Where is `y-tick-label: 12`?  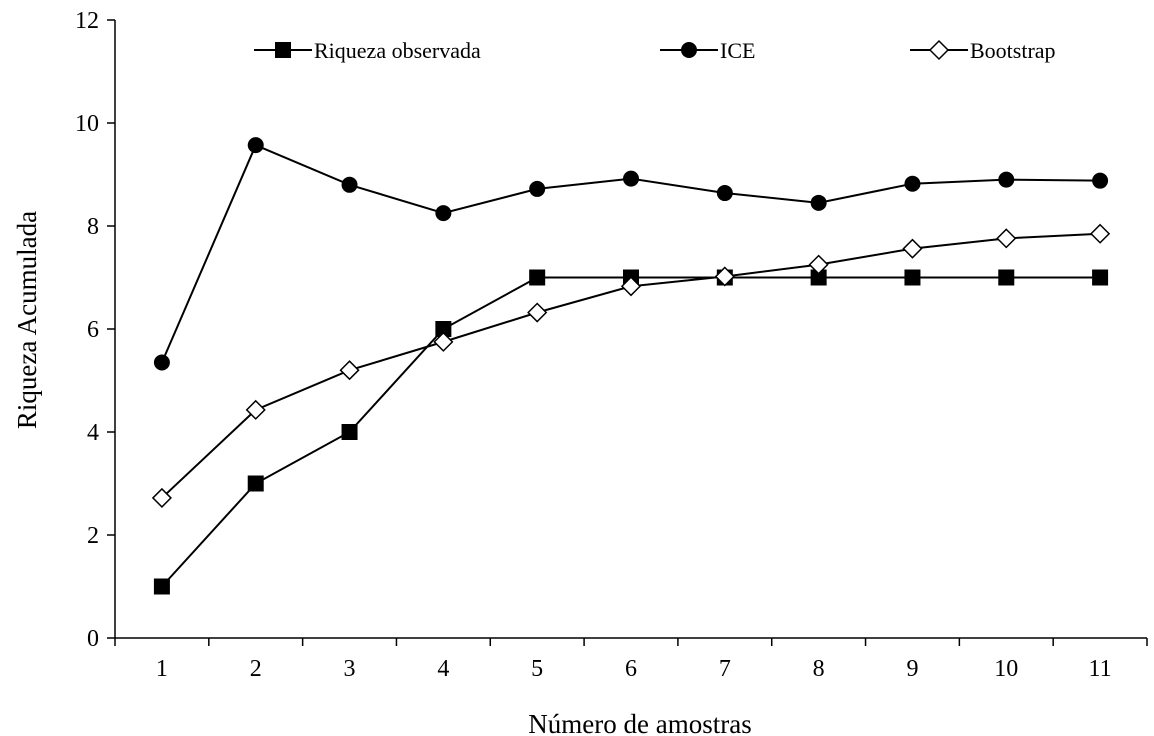
y-tick-label: 12 is located at coordinates (87, 21).